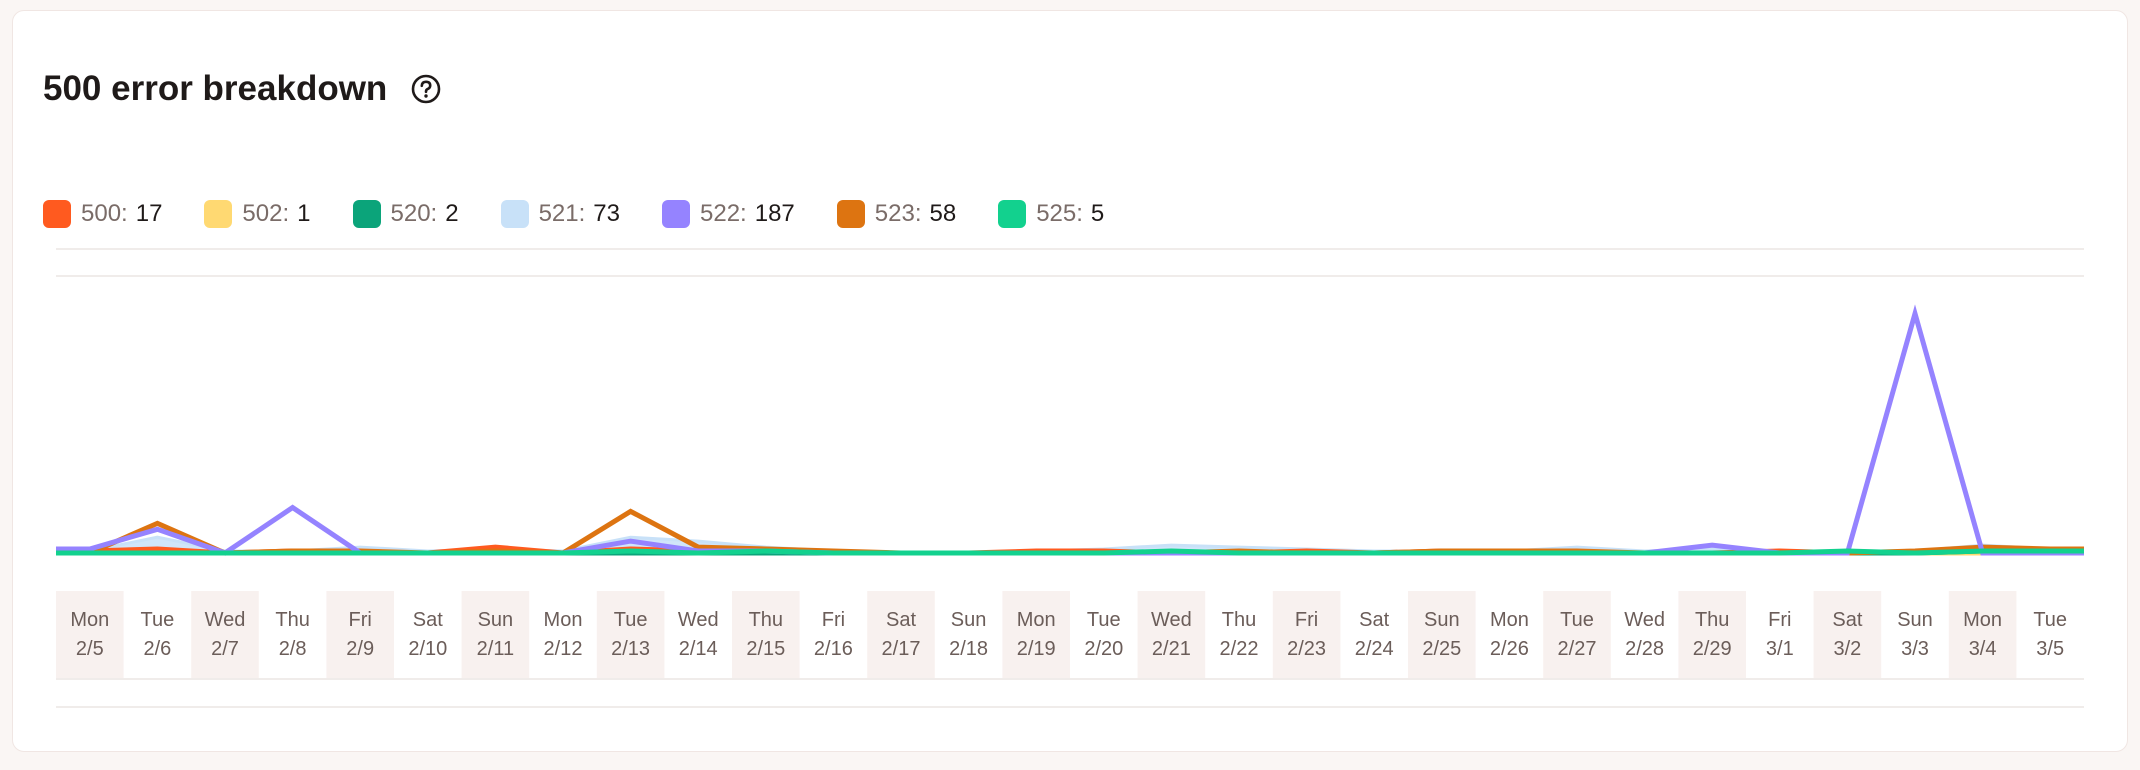 This screenshot has width=2140, height=770. What do you see at coordinates (774, 213) in the screenshot?
I see `legend-value: 187` at bounding box center [774, 213].